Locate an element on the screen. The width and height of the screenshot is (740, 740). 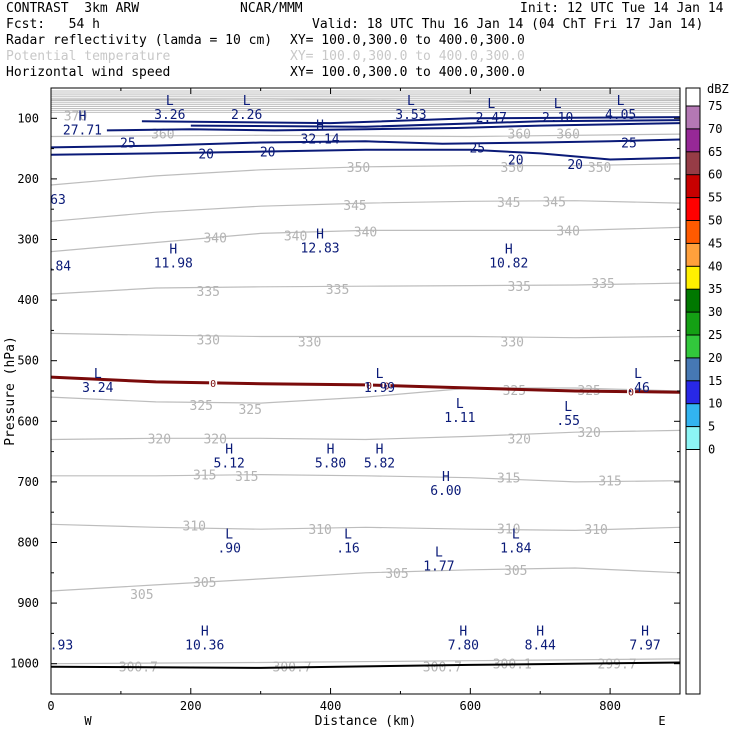
colorbar-level-label: 30 is located at coordinates (715, 312).